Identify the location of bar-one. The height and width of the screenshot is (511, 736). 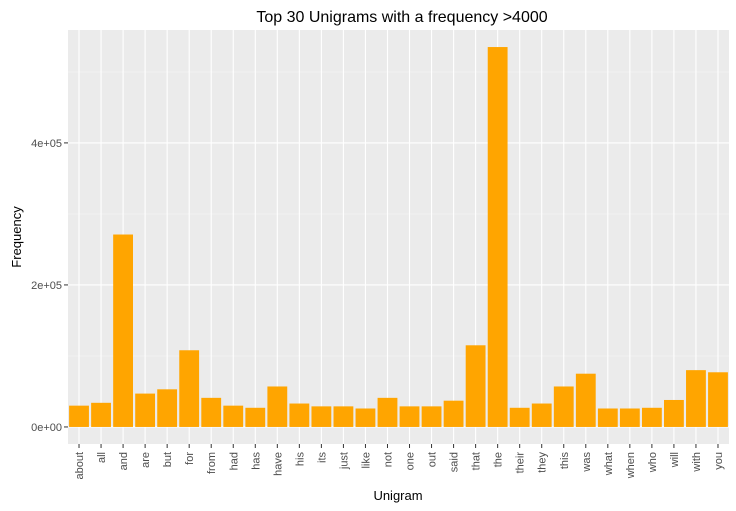
(409, 416).